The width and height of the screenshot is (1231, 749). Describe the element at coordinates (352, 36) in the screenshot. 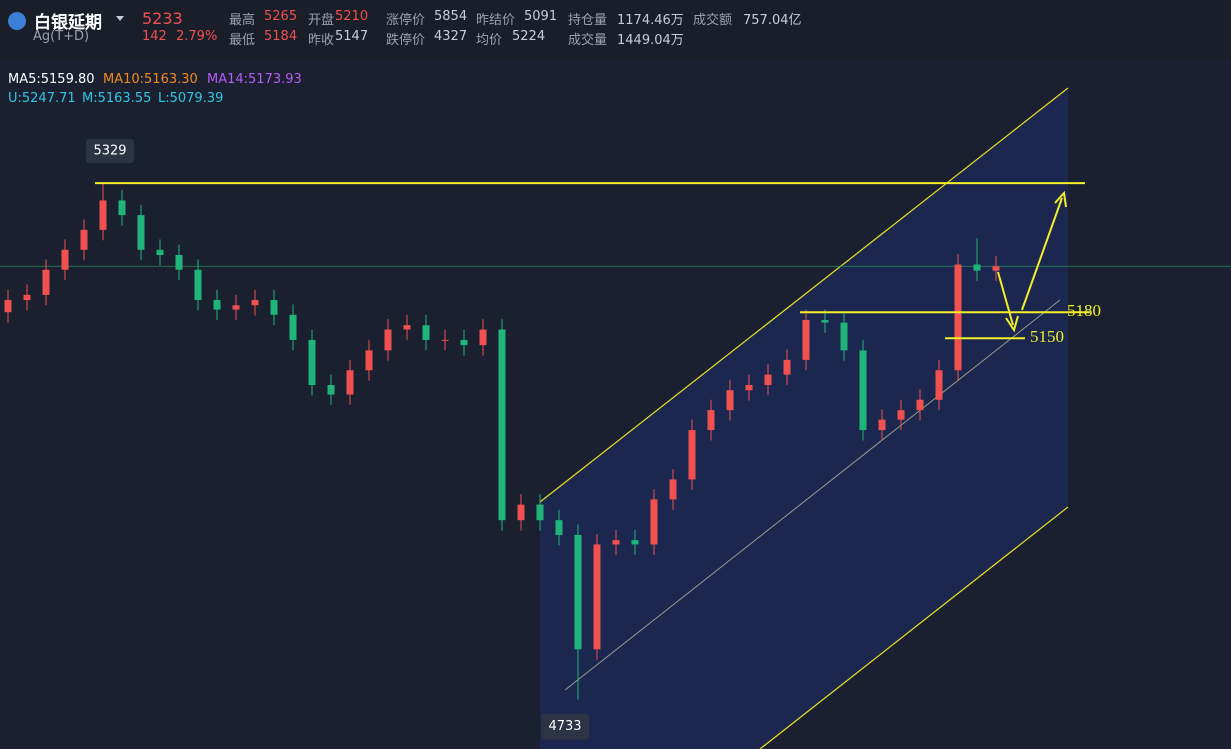

I see `field-value: 5147` at that location.